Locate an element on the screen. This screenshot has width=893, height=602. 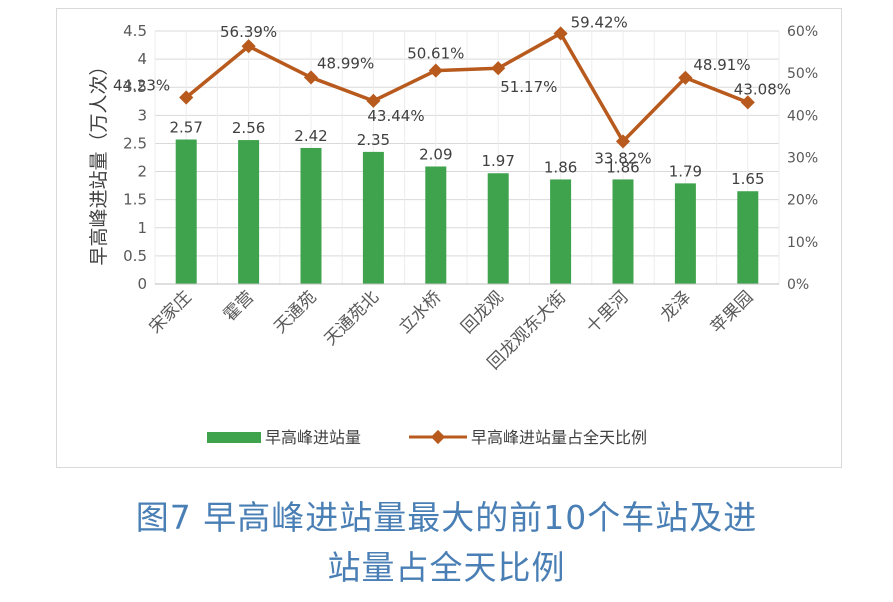
line-value-label: 33.82% is located at coordinates (622, 158).